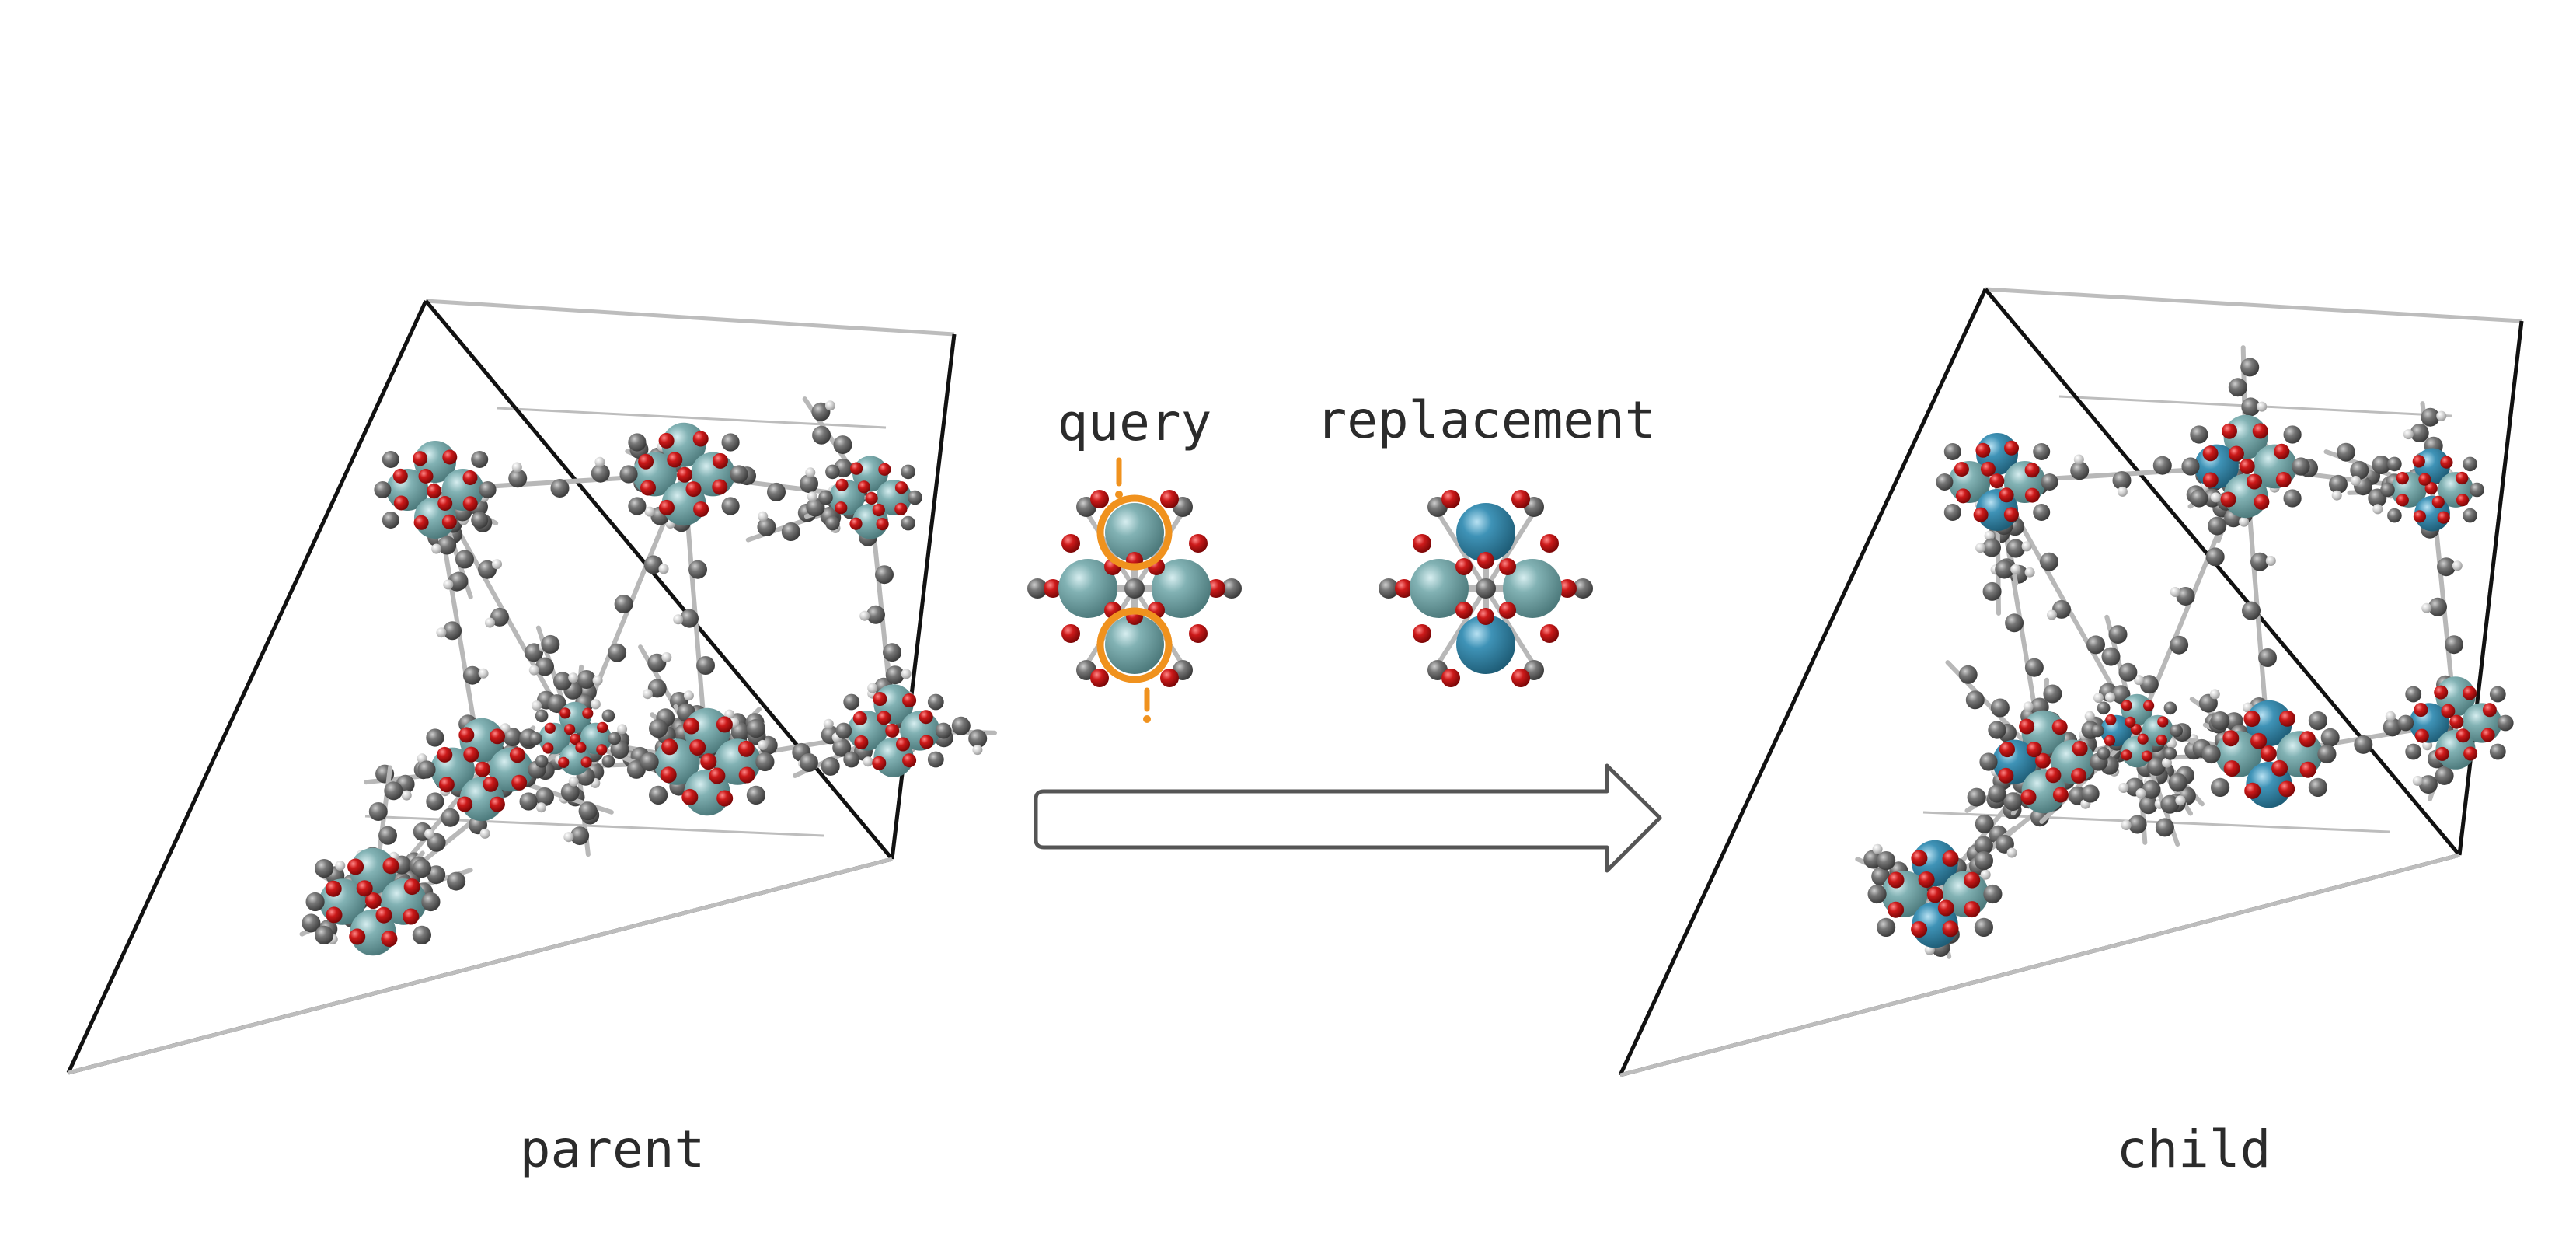  What do you see at coordinates (2184, 652) in the screenshot?
I see `child-atoms` at bounding box center [2184, 652].